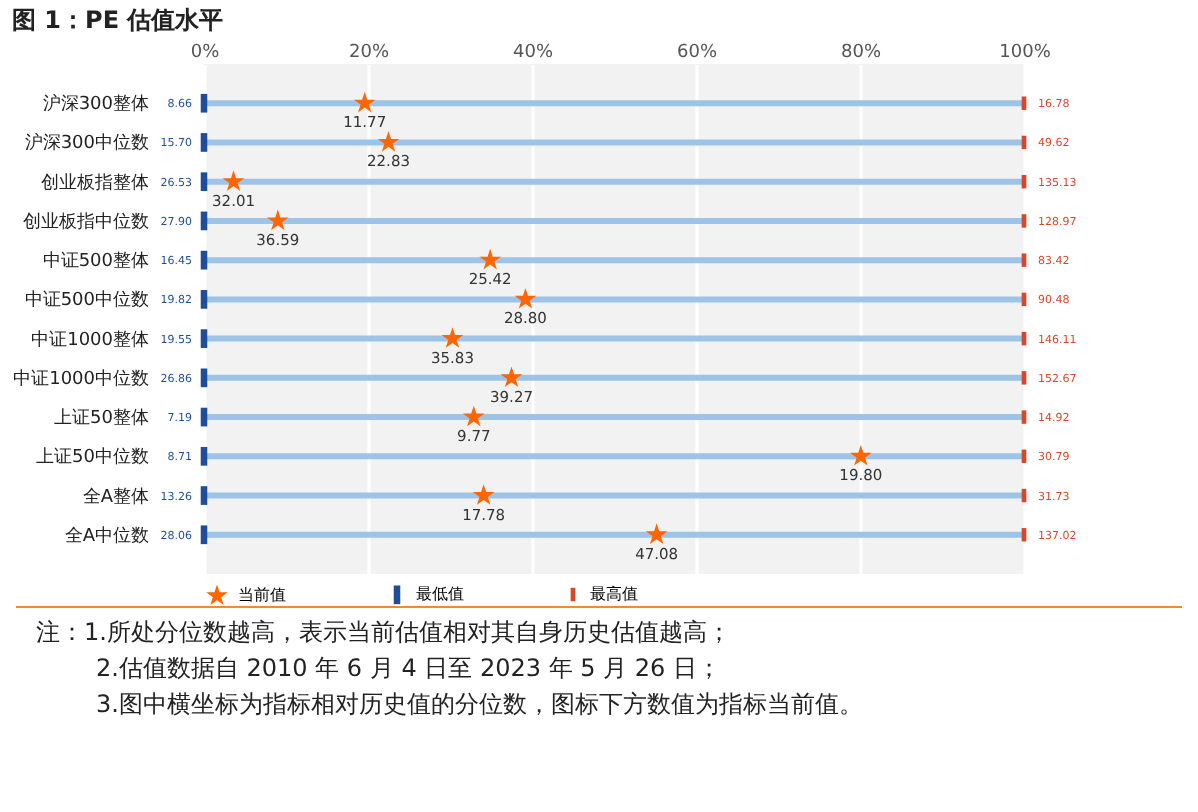 This screenshot has height=812, width=1198. What do you see at coordinates (106, 535) in the screenshot?
I see `y-tick-label: 全A中位数` at bounding box center [106, 535].